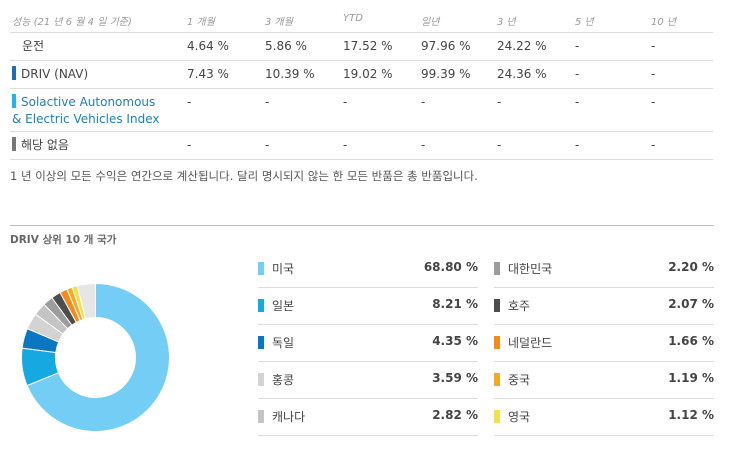 The height and width of the screenshot is (458, 737). What do you see at coordinates (604, 417) in the screenshot?
I see `legend-item: 영국 1.12 %` at bounding box center [604, 417].